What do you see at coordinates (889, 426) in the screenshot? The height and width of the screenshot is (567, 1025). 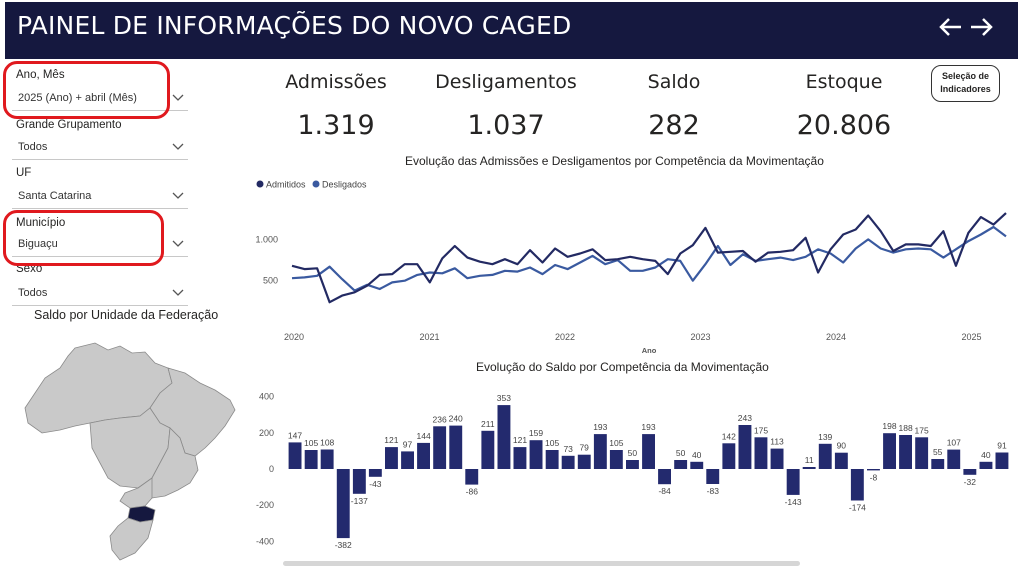 I see `data-label: 198` at bounding box center [889, 426].